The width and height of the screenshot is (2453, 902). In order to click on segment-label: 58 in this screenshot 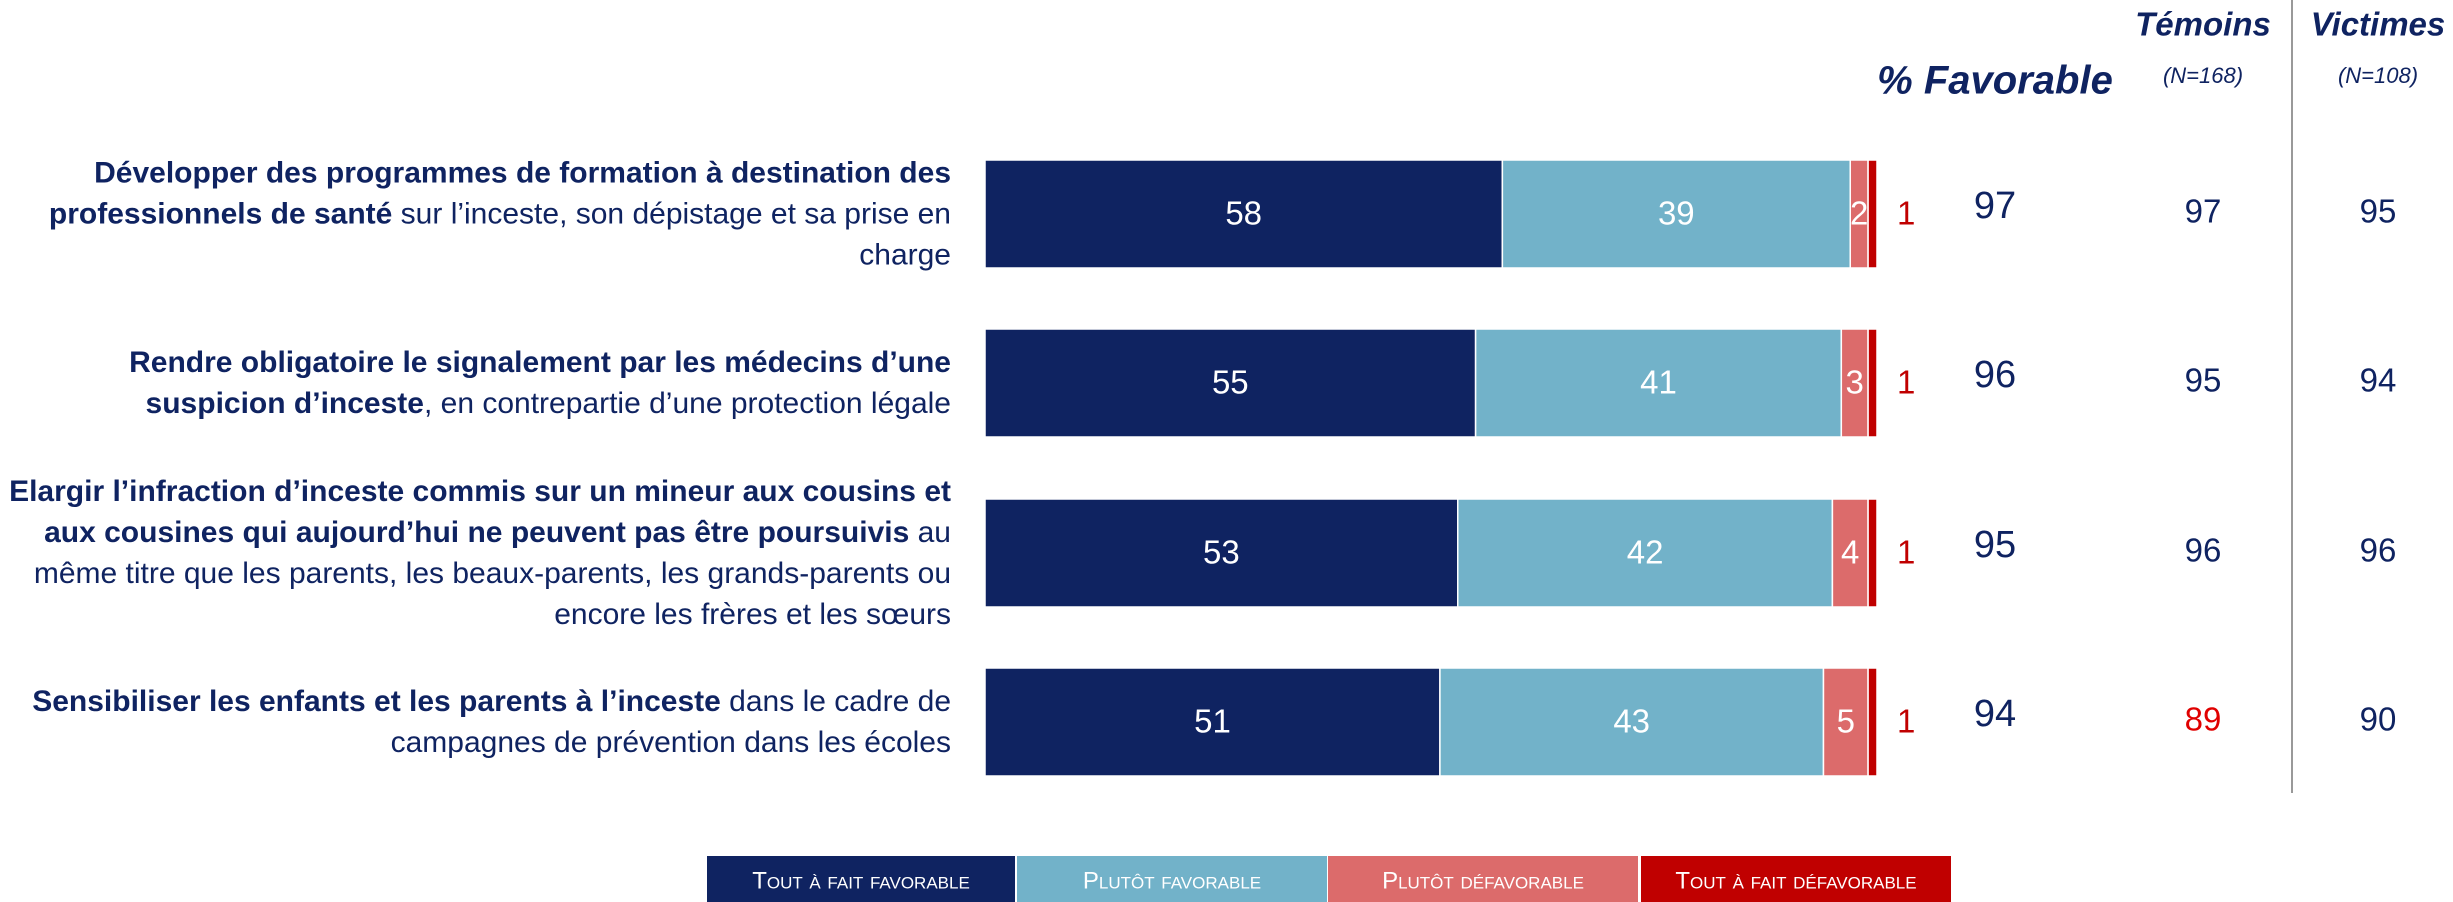, I will do `click(1243, 213)`.